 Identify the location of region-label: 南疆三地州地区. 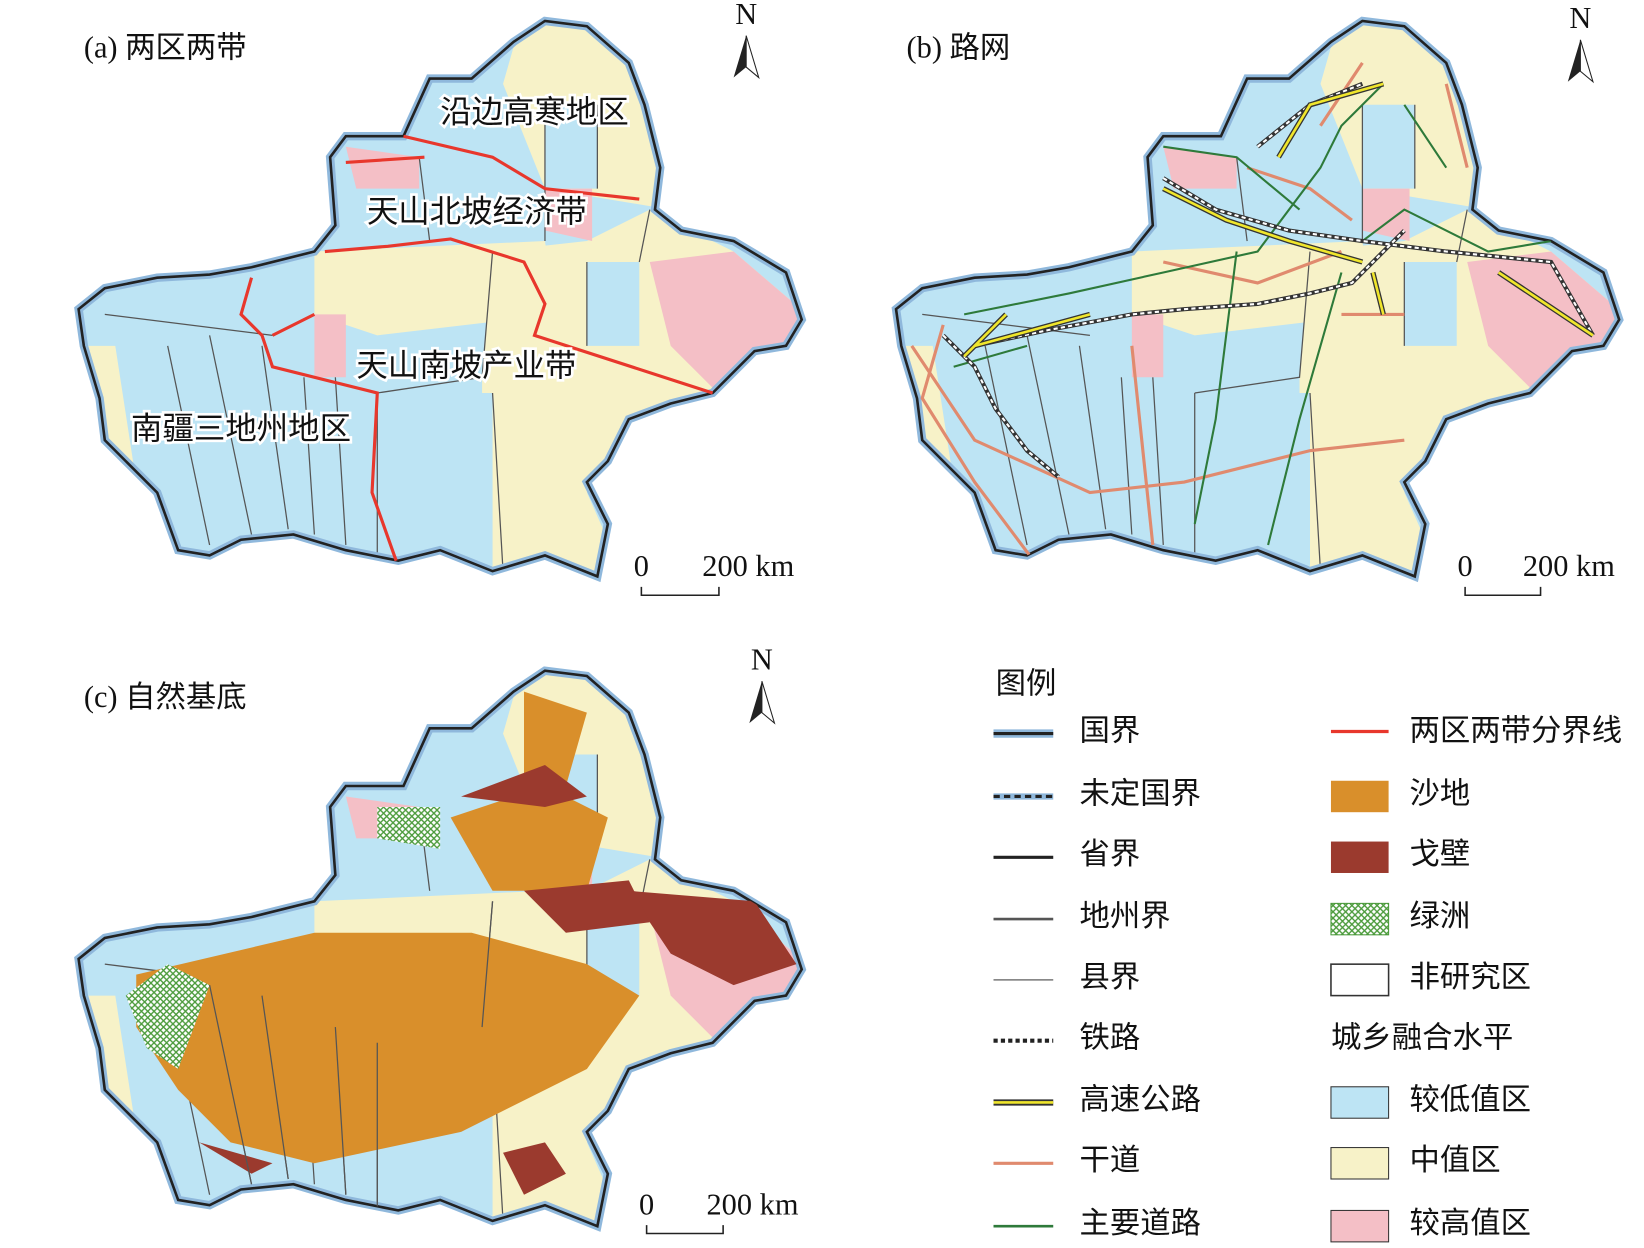
(241, 428).